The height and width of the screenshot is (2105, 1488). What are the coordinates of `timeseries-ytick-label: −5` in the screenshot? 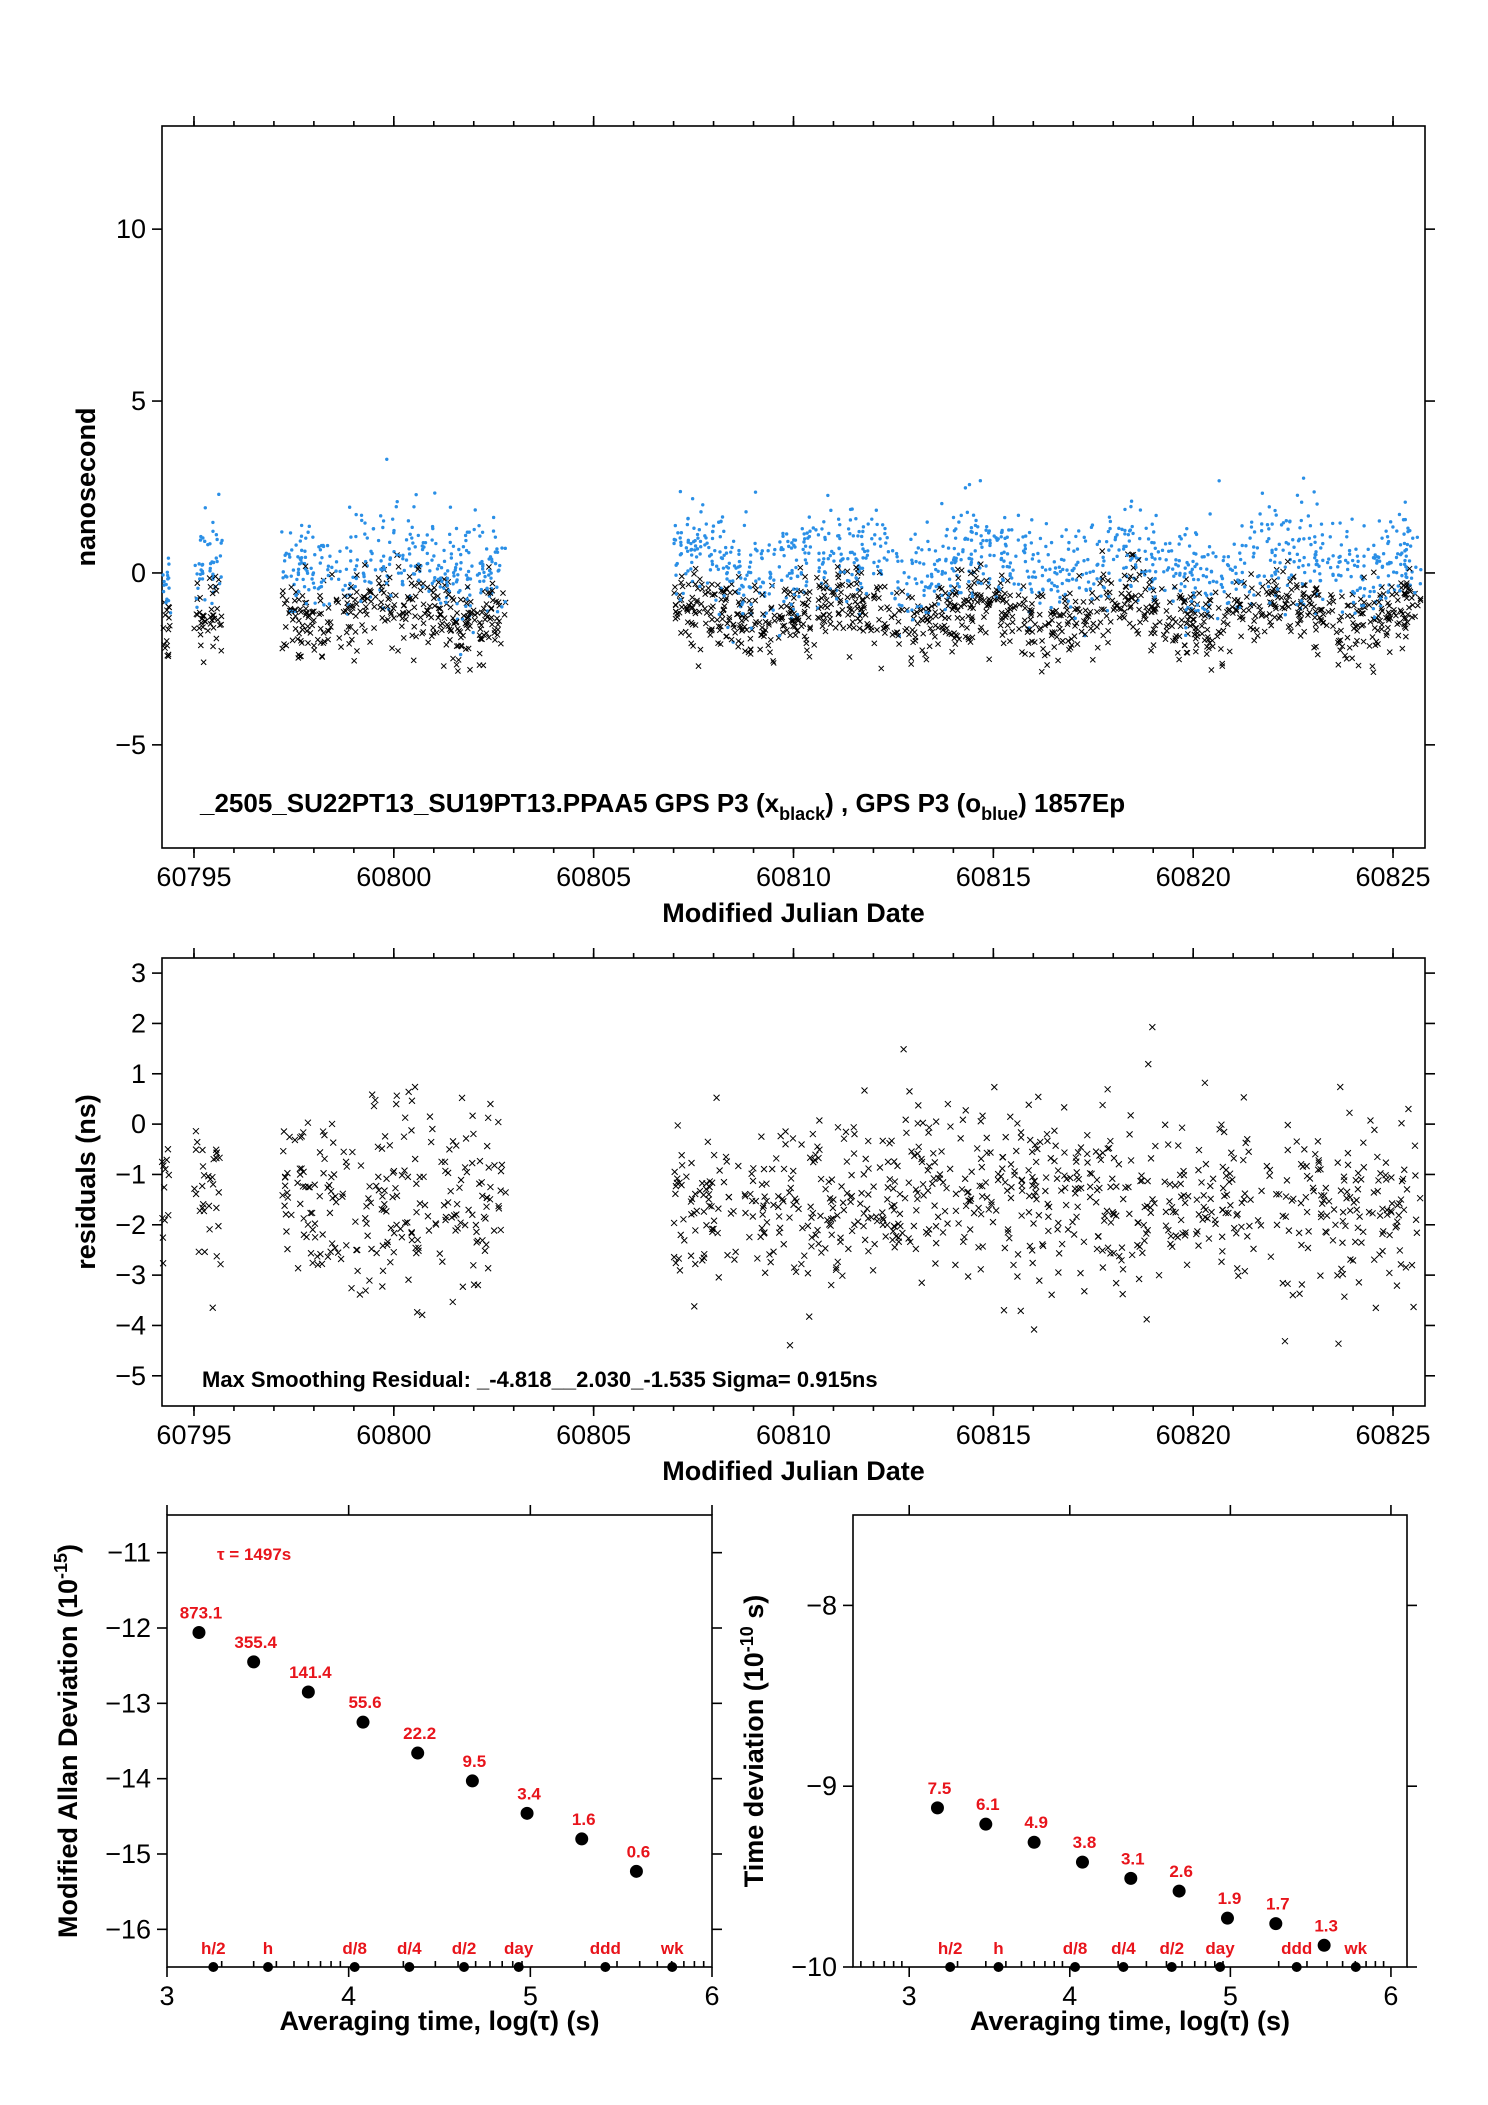 It's located at (130, 745).